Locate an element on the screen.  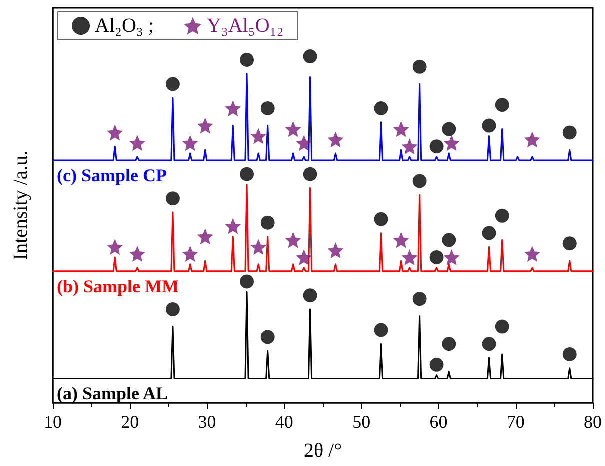
x-tick-label: 70 is located at coordinates (515, 422).